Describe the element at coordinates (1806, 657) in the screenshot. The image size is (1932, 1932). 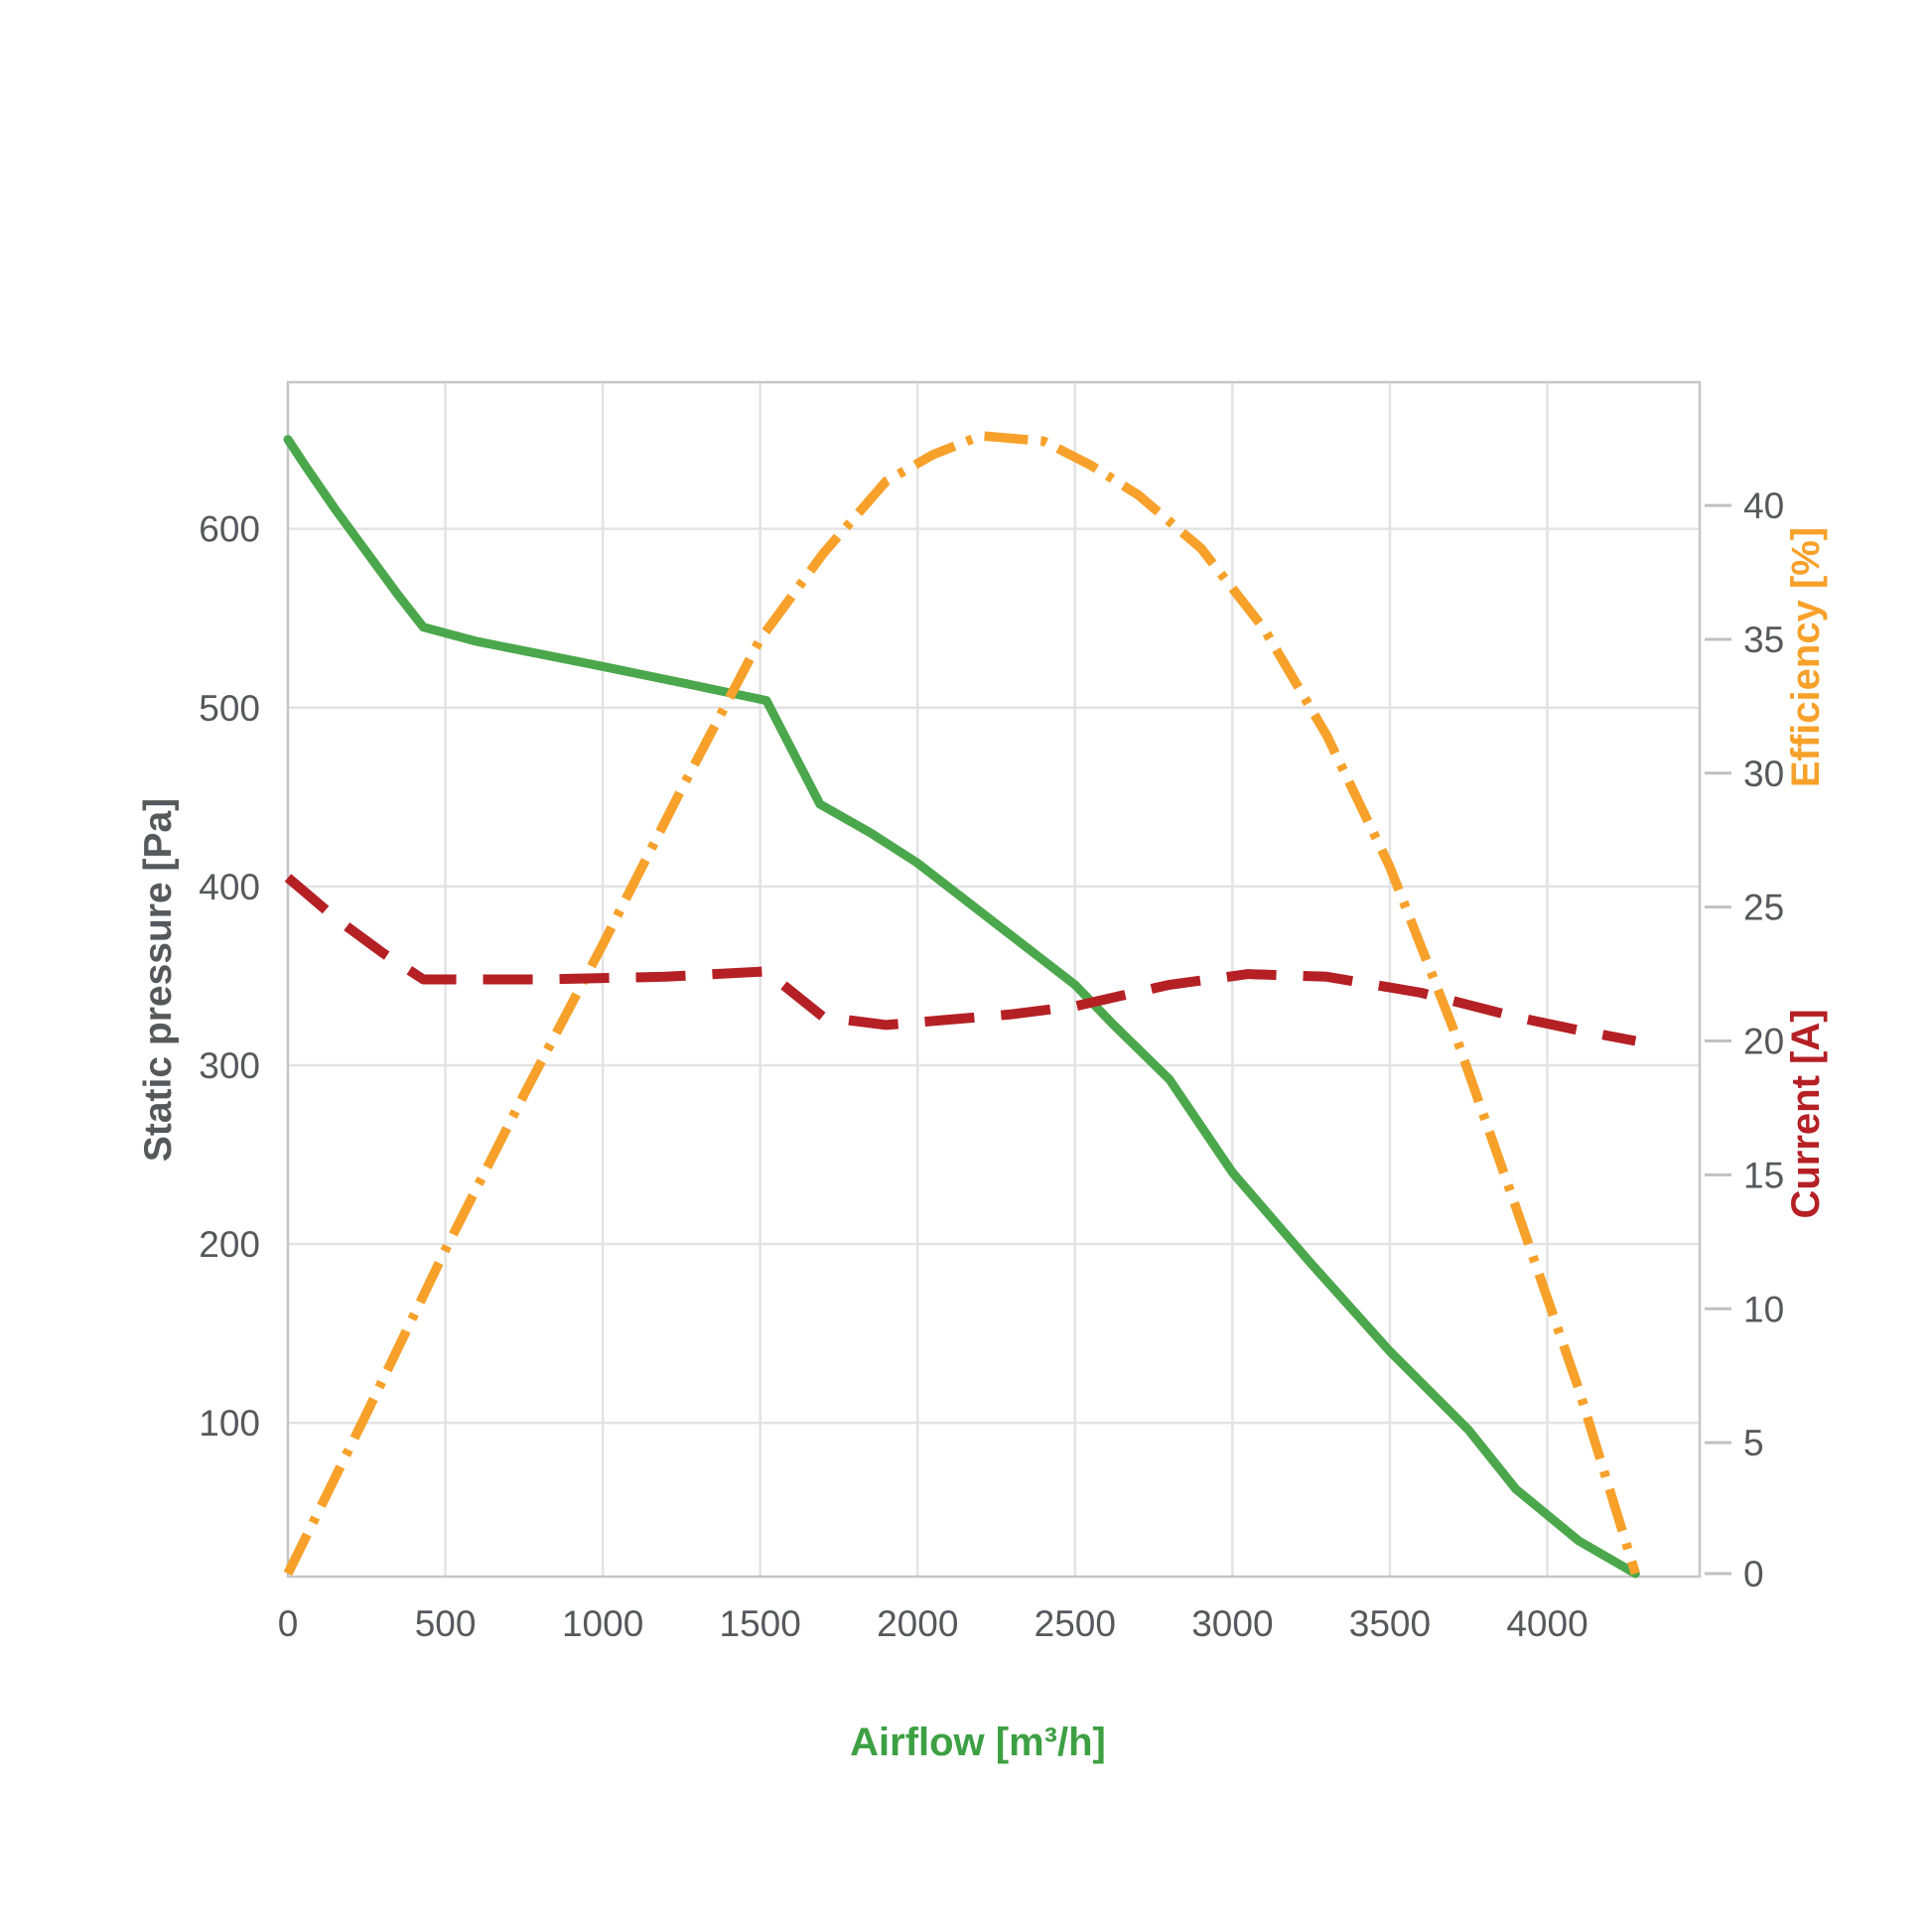
I see `y-right-efficiency-title: Efficiency [%]` at that location.